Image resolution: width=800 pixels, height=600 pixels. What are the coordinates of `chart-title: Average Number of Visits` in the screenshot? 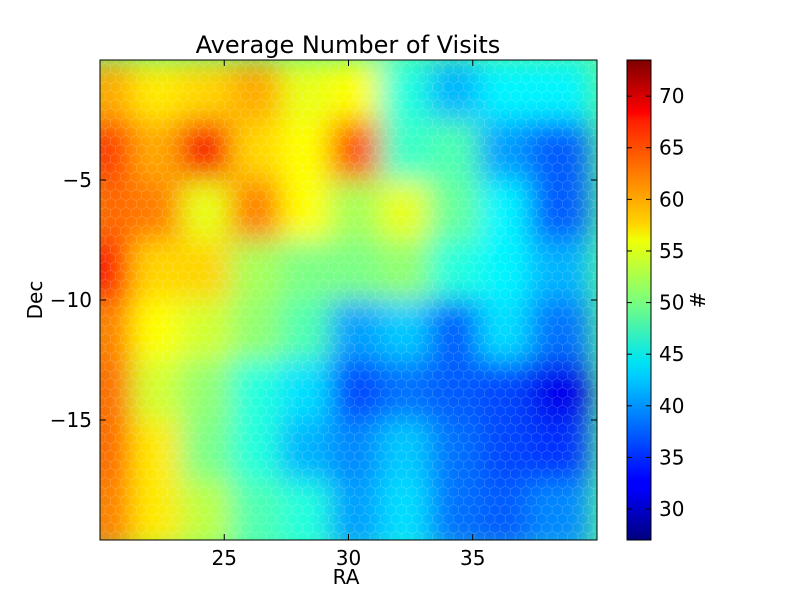 It's located at (348, 45).